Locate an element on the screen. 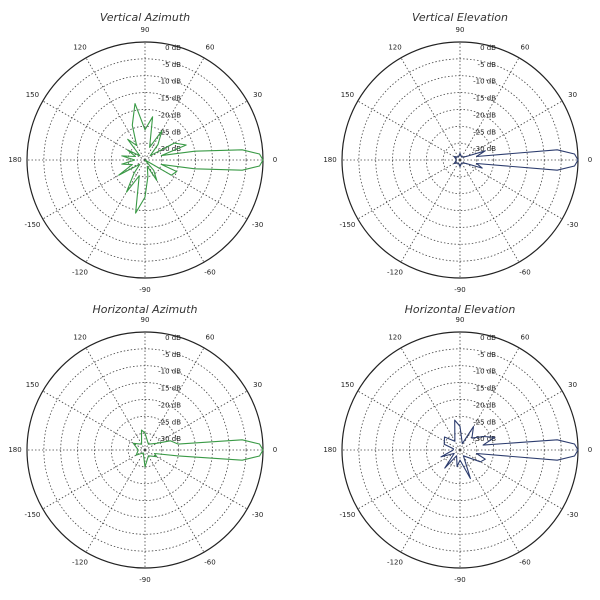 This screenshot has width=600, height=600. radial-tick-label: 0 dB is located at coordinates (173, 48).